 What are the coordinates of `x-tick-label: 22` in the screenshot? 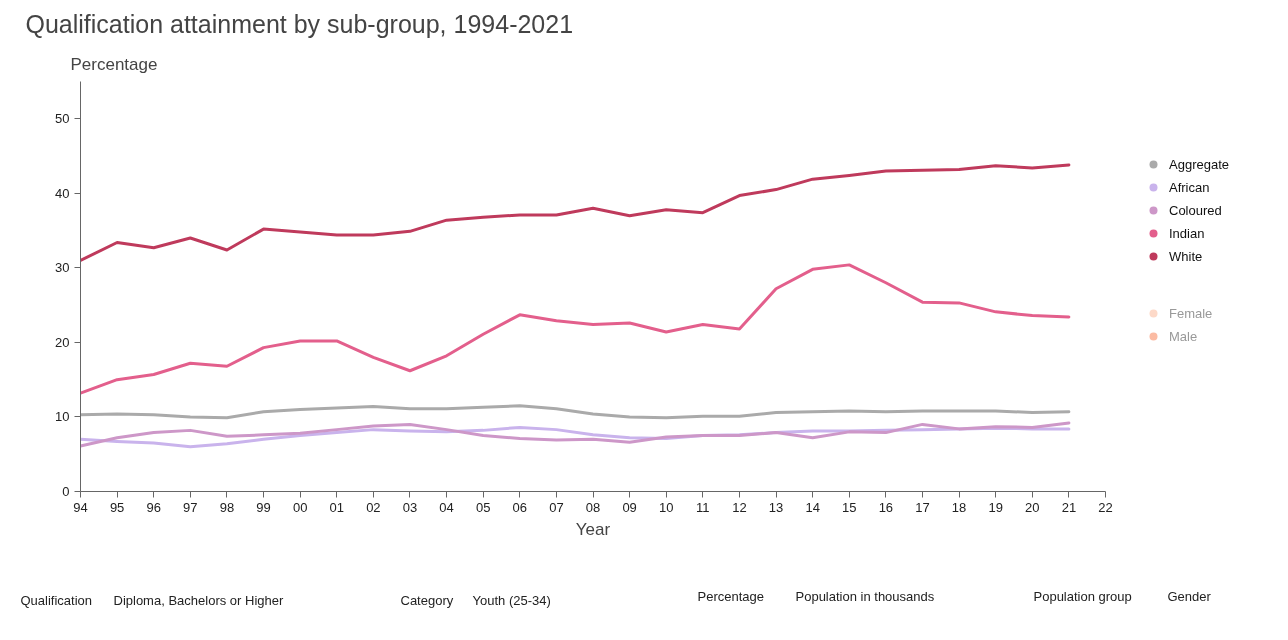 It's located at (1105, 507).